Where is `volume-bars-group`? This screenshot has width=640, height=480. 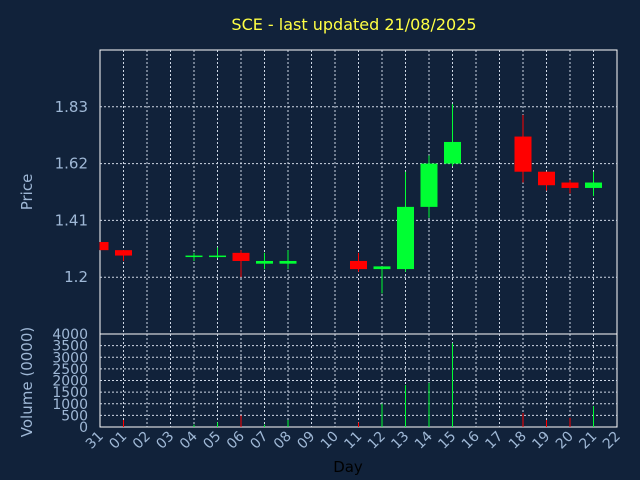 volume-bars-group is located at coordinates (358, 385).